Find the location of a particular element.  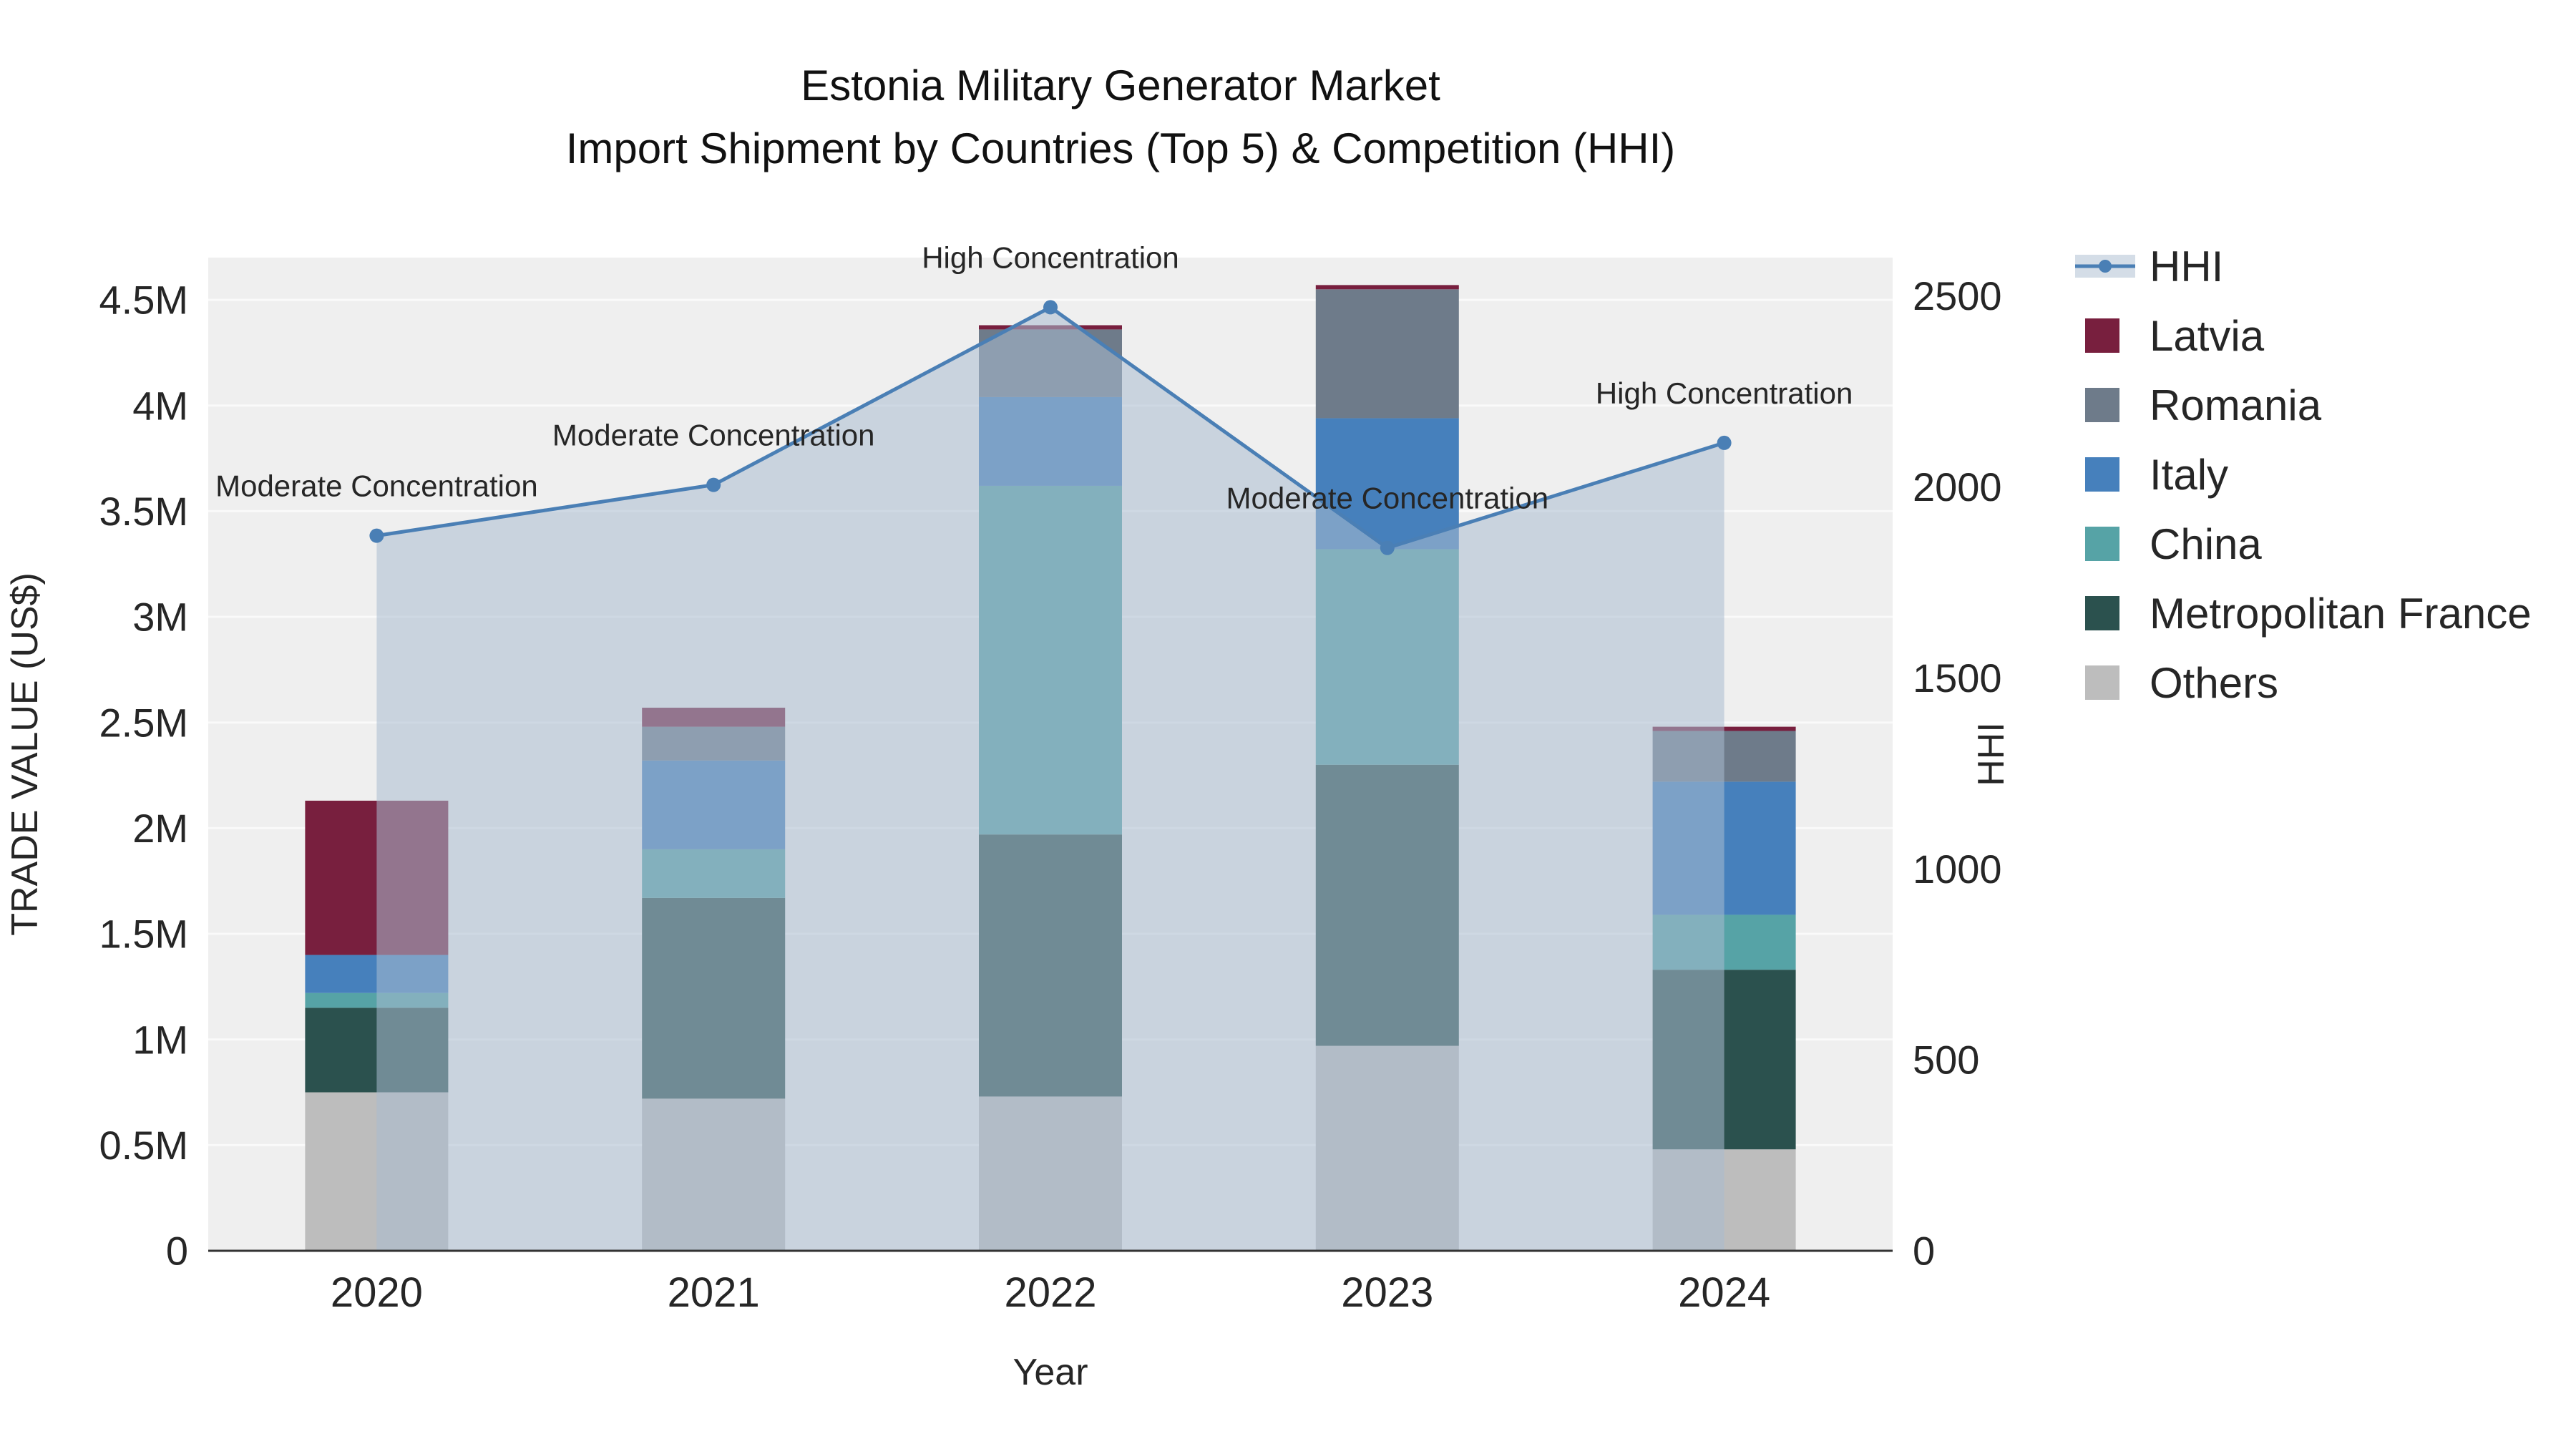

hhi-marker-2020 is located at coordinates (376, 535).